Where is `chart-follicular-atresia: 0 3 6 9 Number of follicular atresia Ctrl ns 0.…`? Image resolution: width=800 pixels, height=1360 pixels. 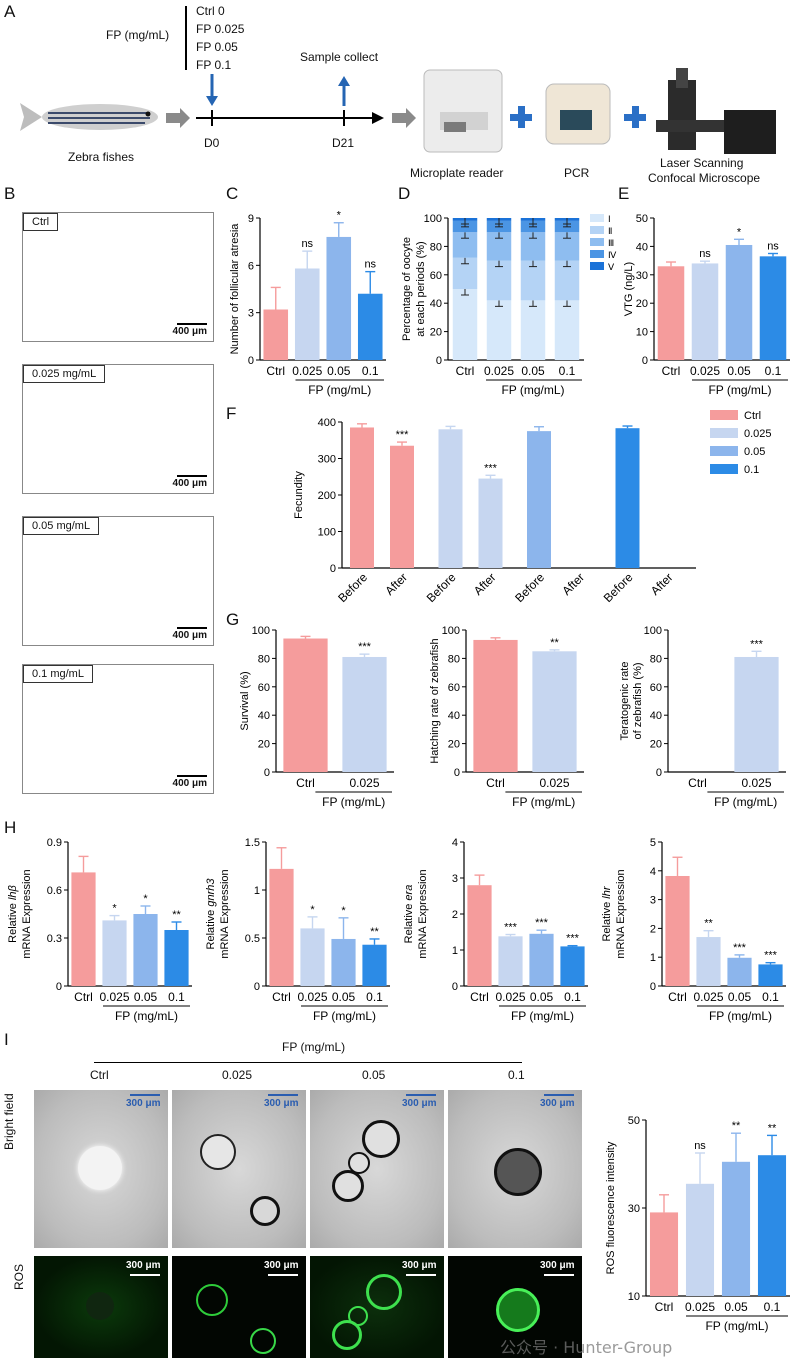
chart-follicular-atresia: 0 3 6 9 Number of follicular atresia Ctrl ns 0.… is located at coordinates (307, 303).